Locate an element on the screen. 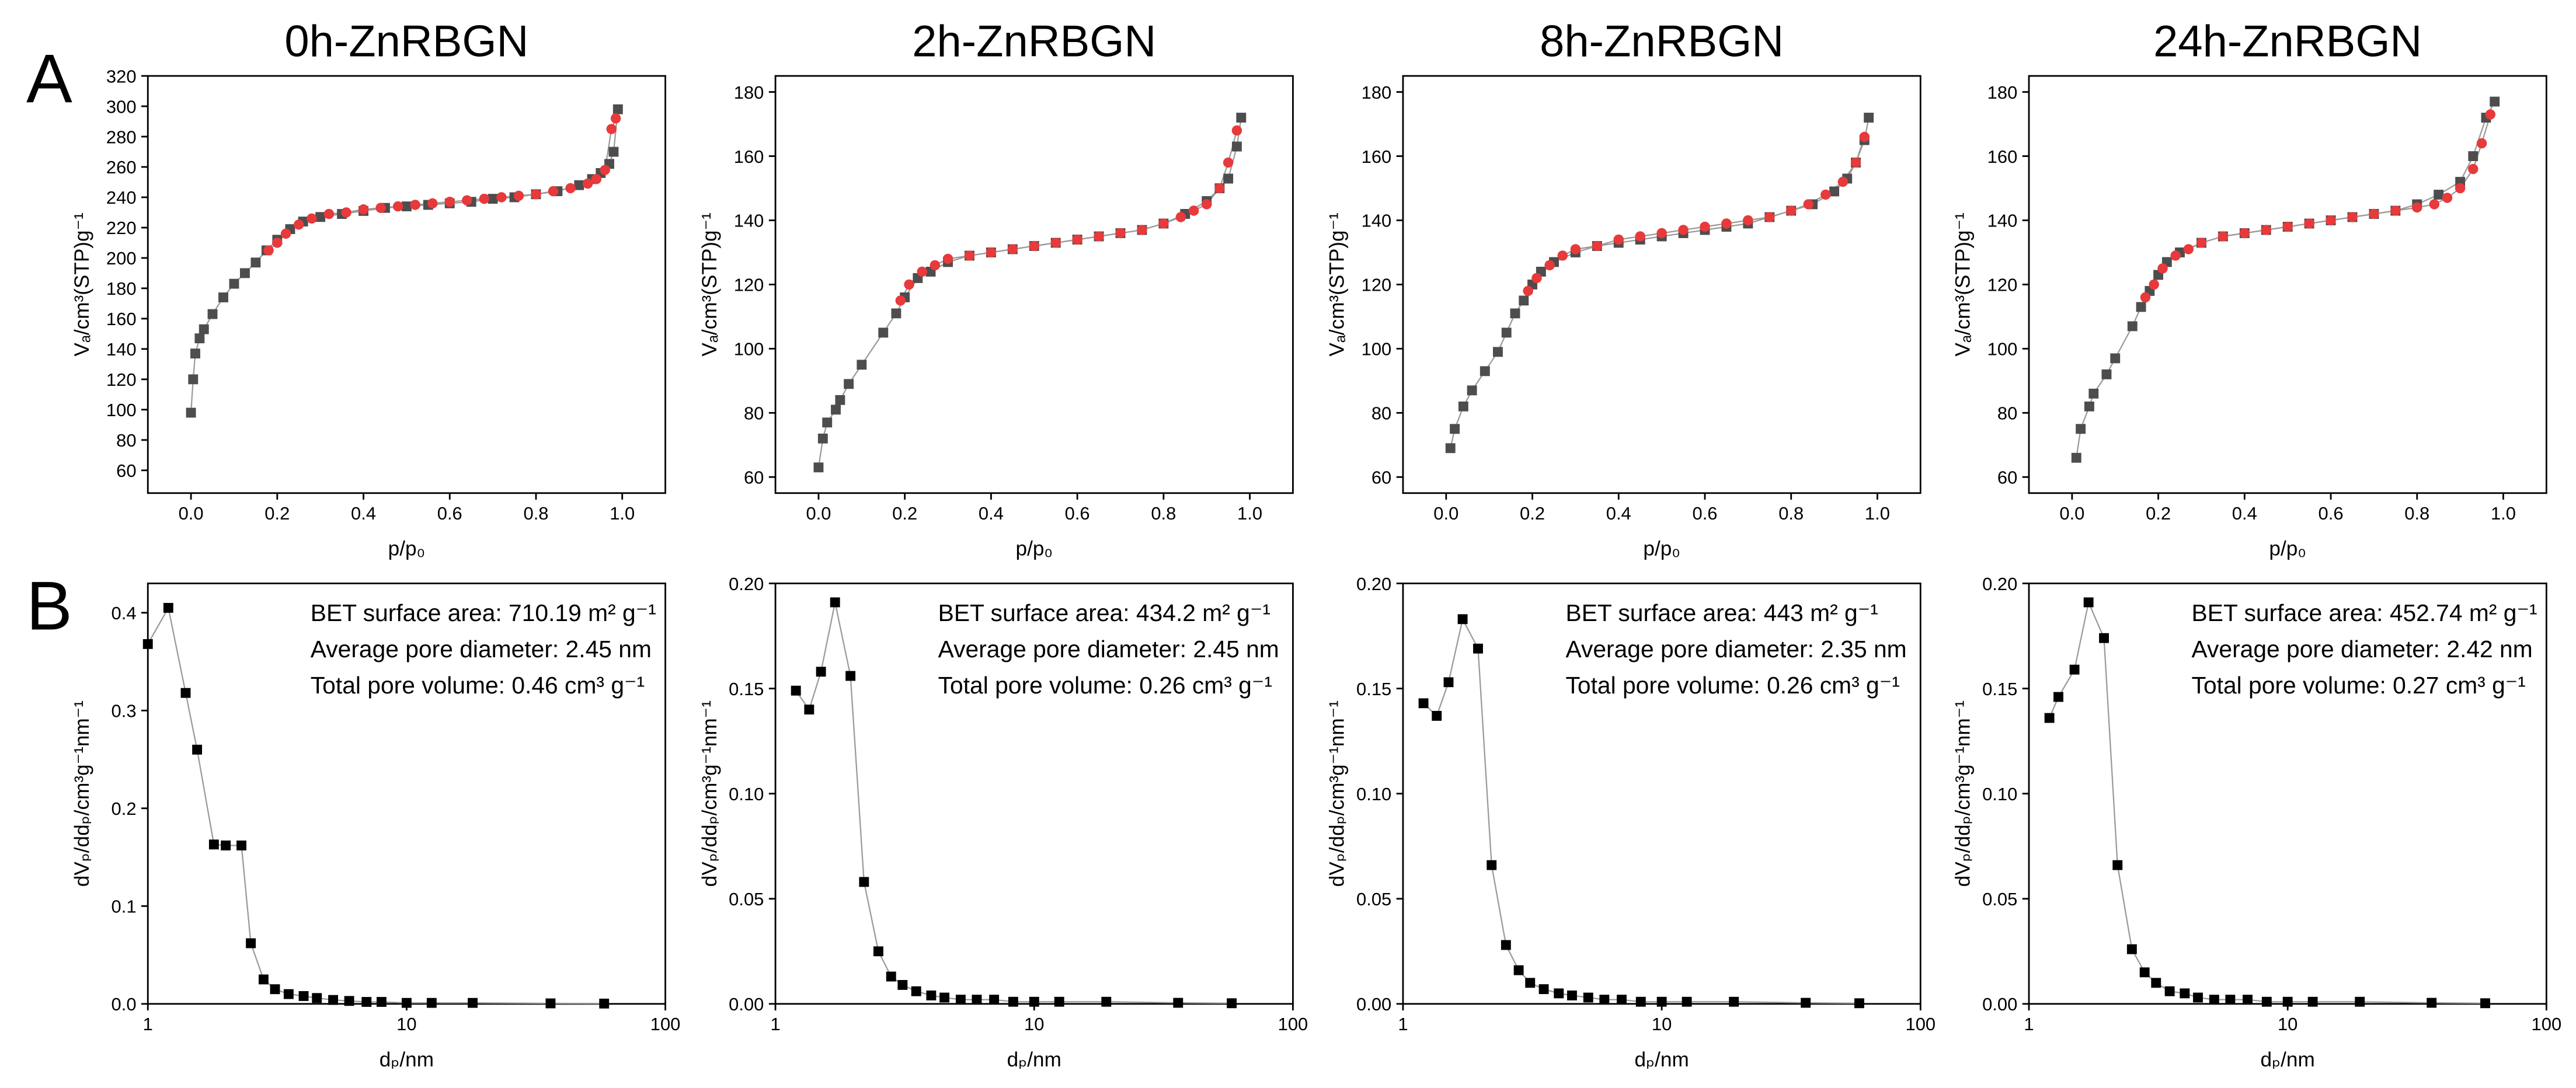 This screenshot has height=1088, width=2576. y-tick-label: 100 is located at coordinates (749, 349).